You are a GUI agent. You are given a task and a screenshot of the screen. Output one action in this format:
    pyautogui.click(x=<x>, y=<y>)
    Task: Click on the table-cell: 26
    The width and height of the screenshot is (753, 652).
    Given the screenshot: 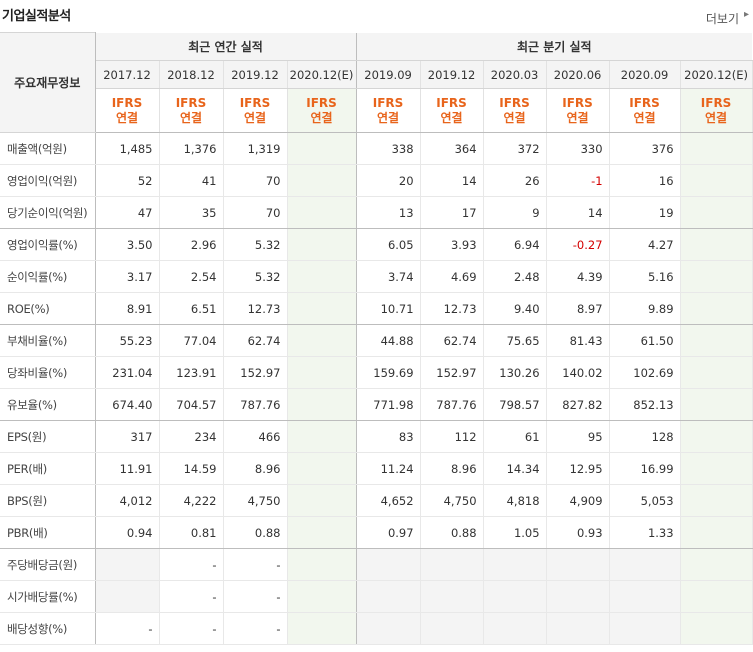 What is the action you would take?
    pyautogui.click(x=515, y=180)
    